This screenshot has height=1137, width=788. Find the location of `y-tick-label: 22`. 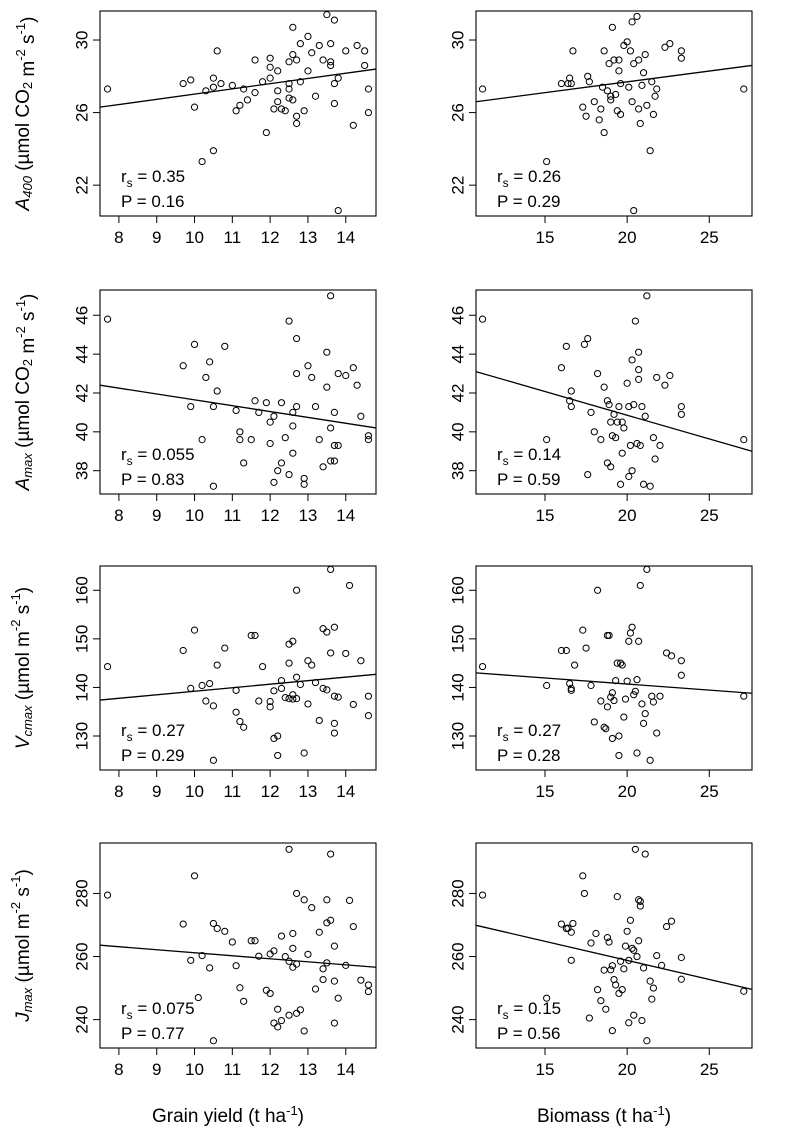

y-tick-label: 22 is located at coordinates (81, 185).